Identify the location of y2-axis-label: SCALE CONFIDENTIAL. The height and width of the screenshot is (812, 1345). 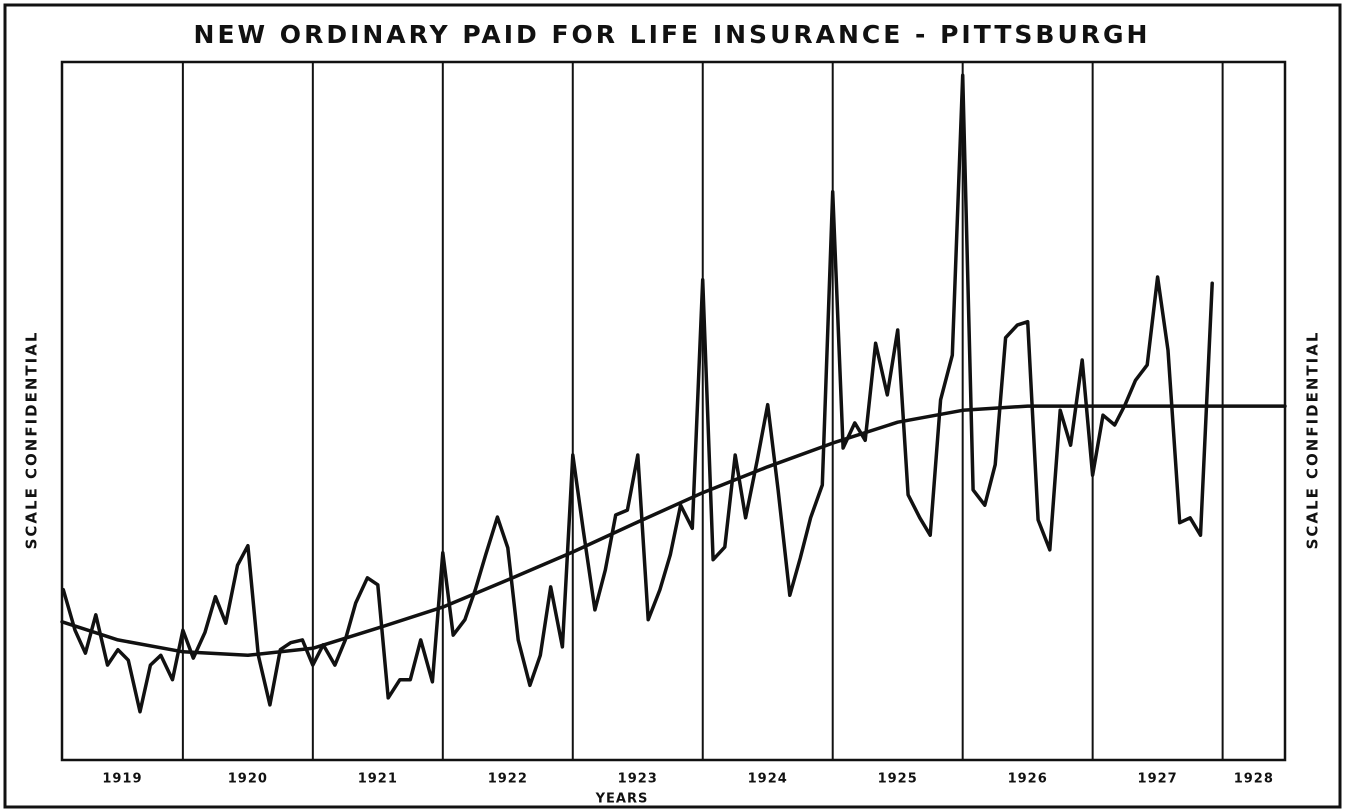
(1313, 440).